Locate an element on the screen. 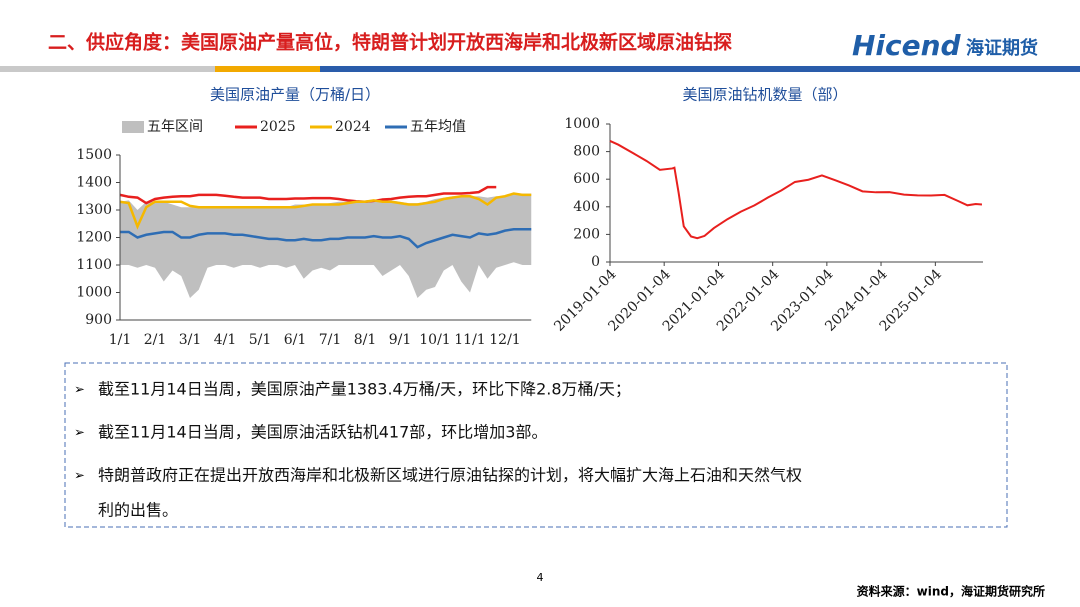 This screenshot has width=1080, height=607. x-tick-label: 9/1 is located at coordinates (400, 340).